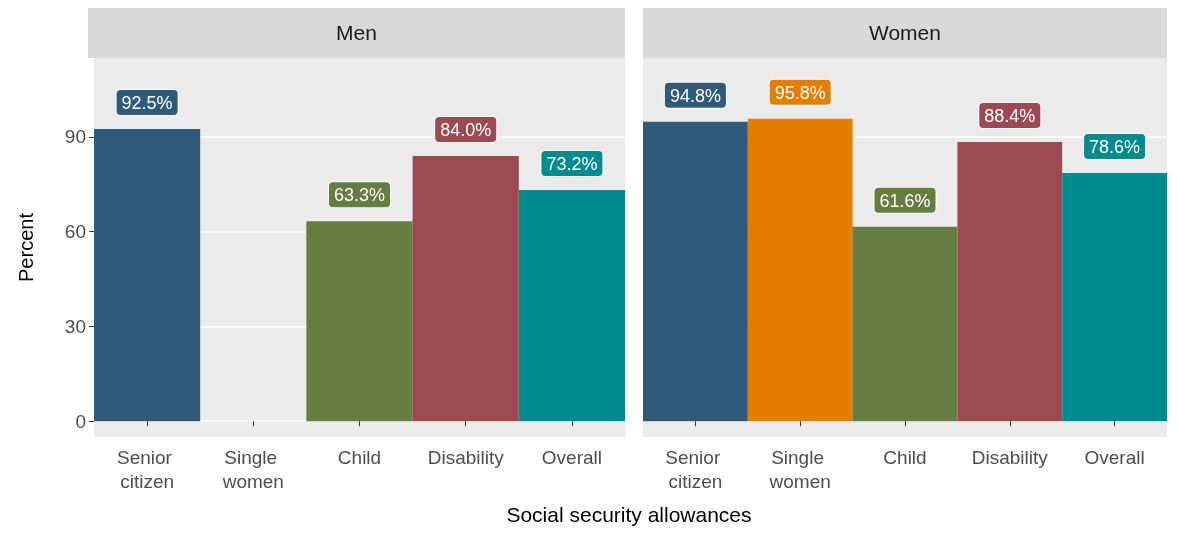  Describe the element at coordinates (905, 200) in the screenshot. I see `data-label: 61.6%` at that location.